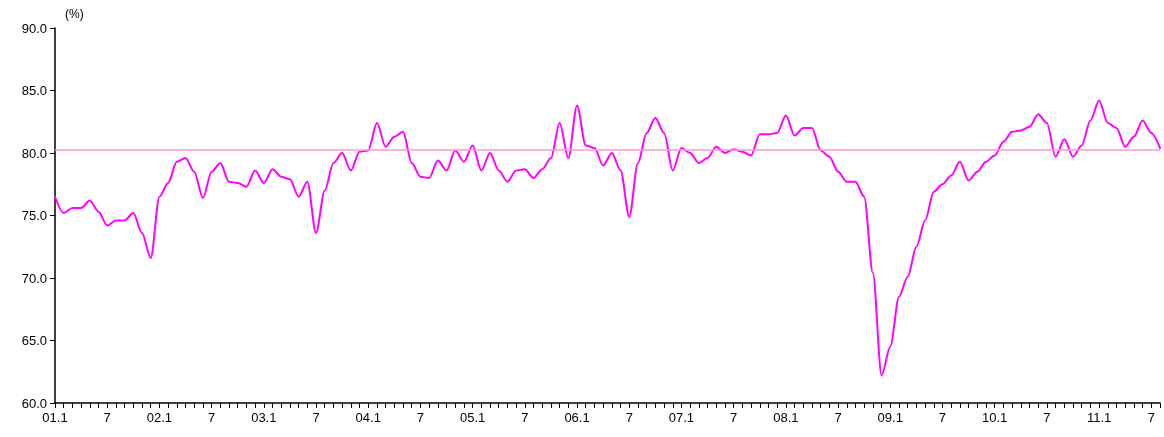 The height and width of the screenshot is (437, 1164). What do you see at coordinates (34, 90) in the screenshot?
I see `y-tick-label: 85.0` at bounding box center [34, 90].